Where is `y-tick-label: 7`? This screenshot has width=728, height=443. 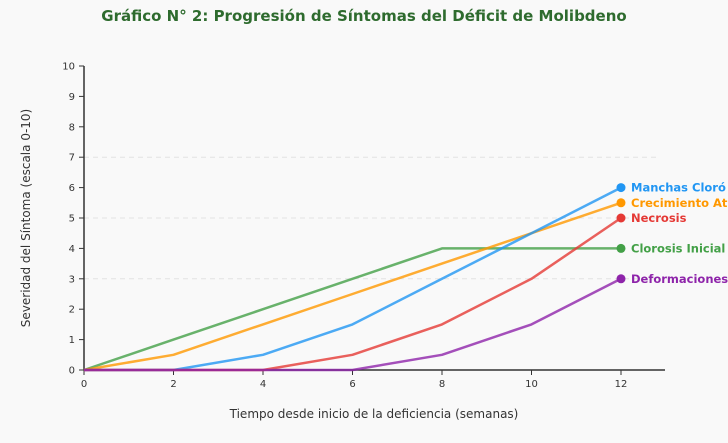
y-tick-label: 7 is located at coordinates (72, 158).